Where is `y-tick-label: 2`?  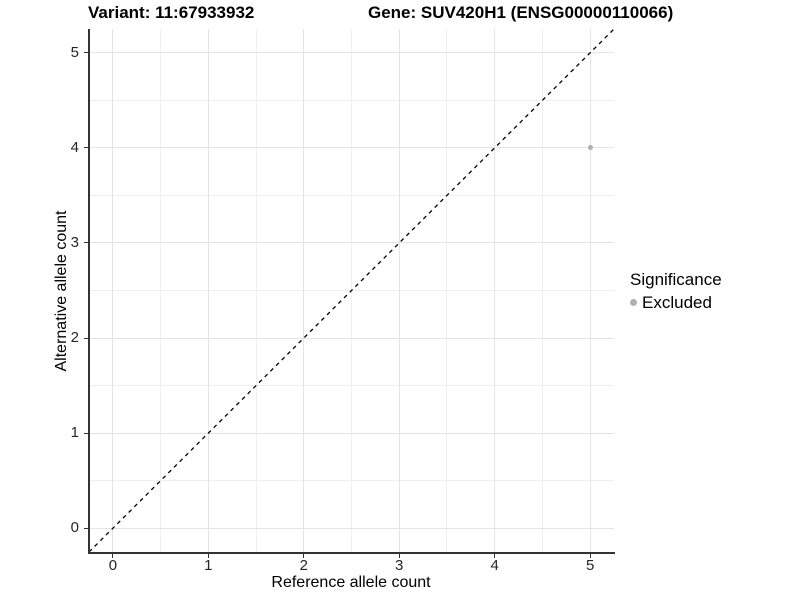
y-tick-label: 2 is located at coordinates (74, 338).